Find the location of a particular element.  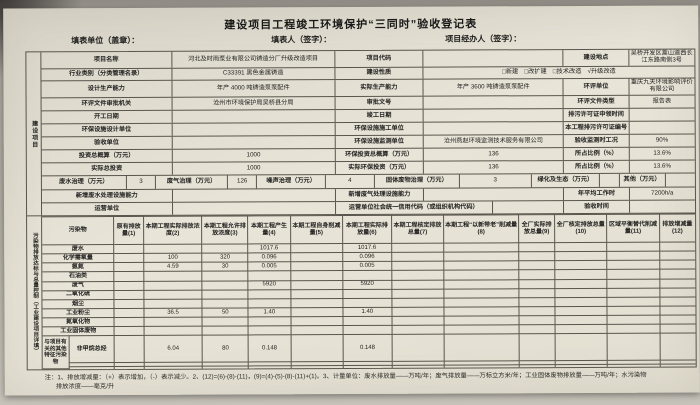

field-label: 项目代码 is located at coordinates (379, 59).